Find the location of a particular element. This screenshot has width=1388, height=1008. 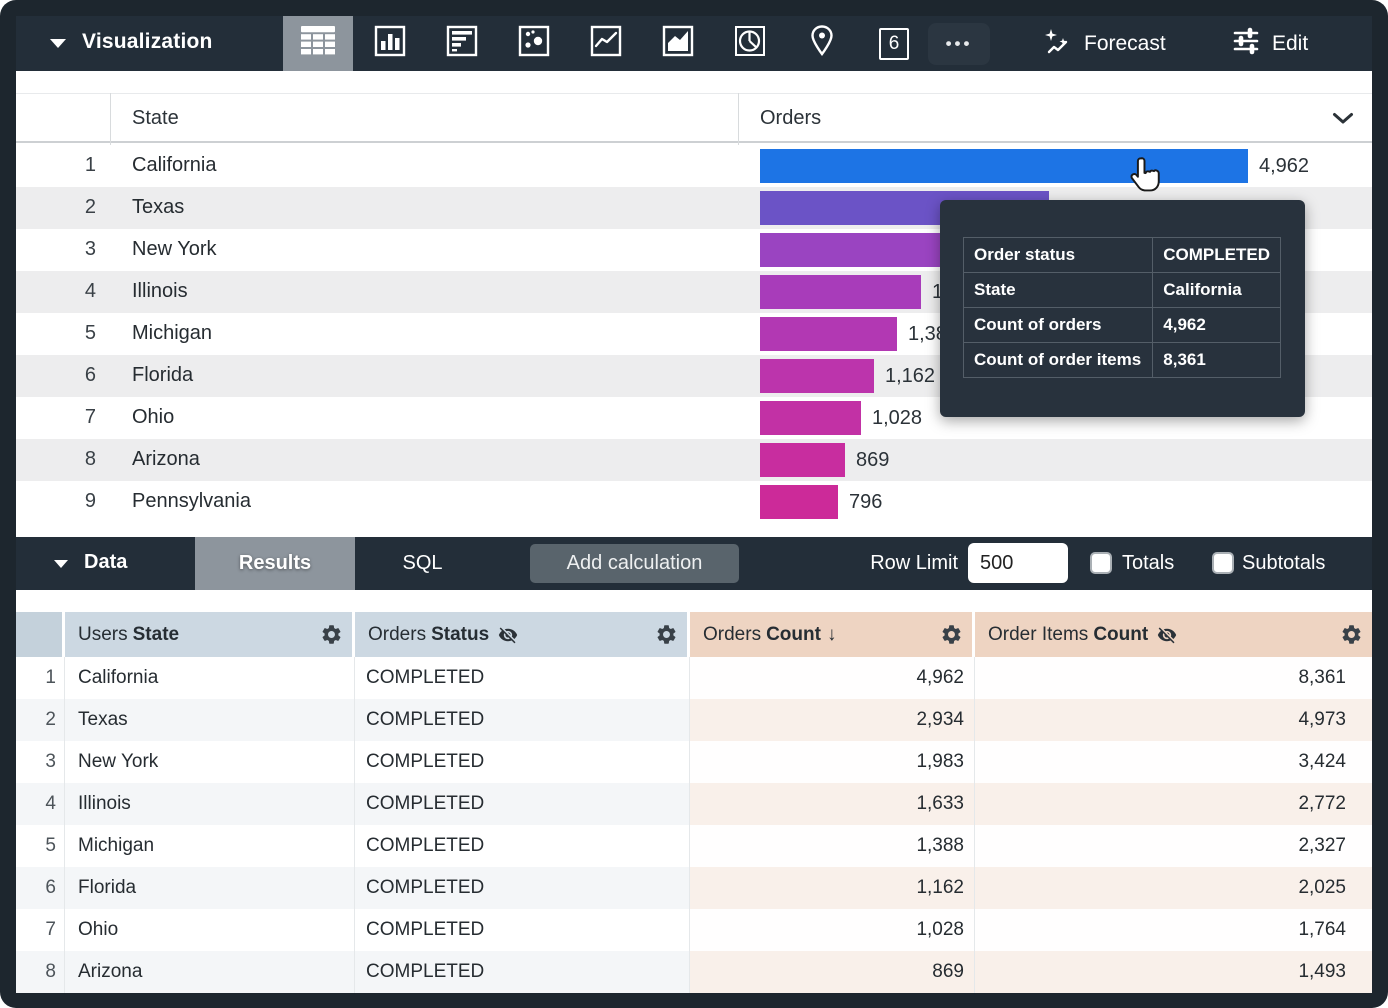

table-row: 2 Texas COMPLETED 2,934 4,973 is located at coordinates (694, 720).